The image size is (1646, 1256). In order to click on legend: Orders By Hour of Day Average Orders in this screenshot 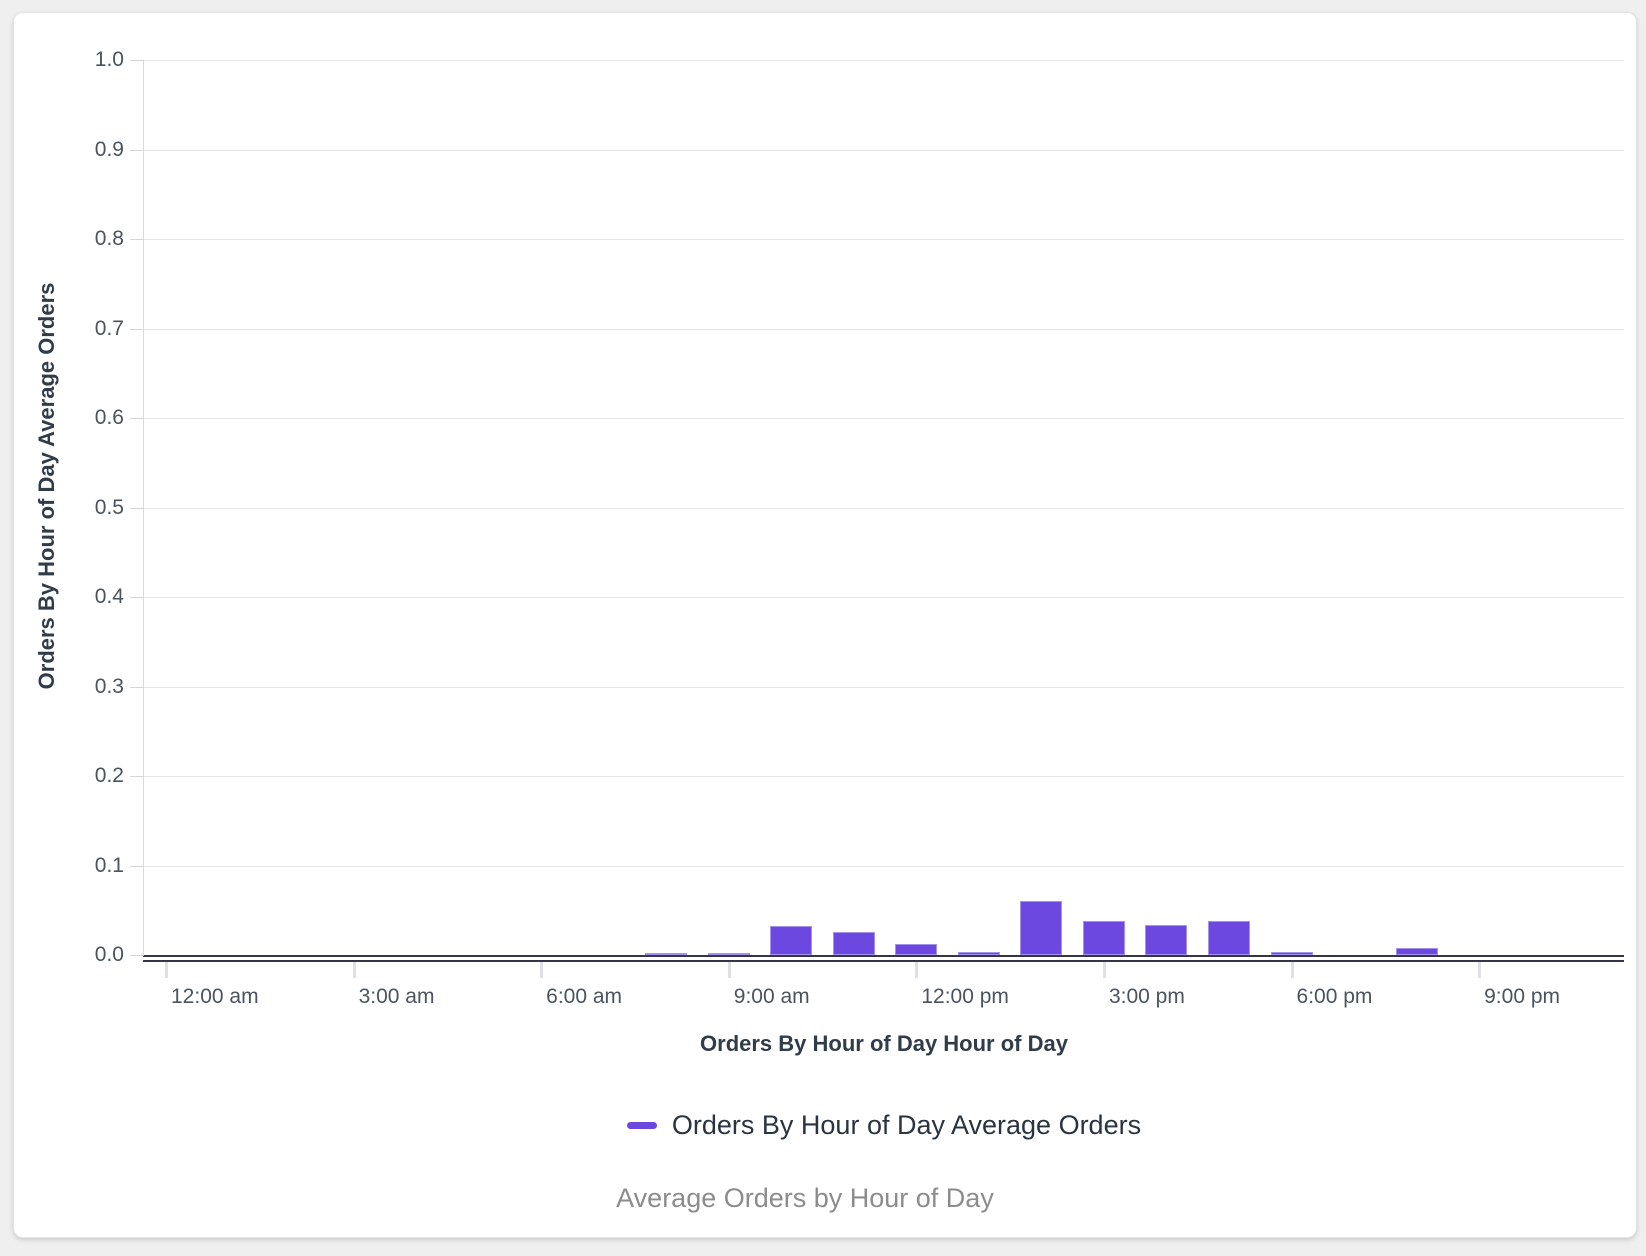, I will do `click(884, 1125)`.